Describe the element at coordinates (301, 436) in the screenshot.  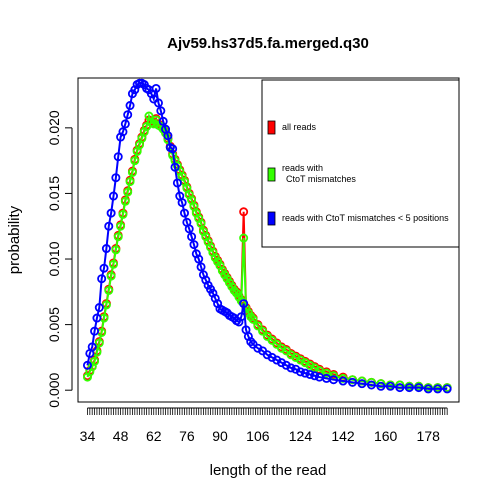
I see `x-tick-label: 124` at that location.